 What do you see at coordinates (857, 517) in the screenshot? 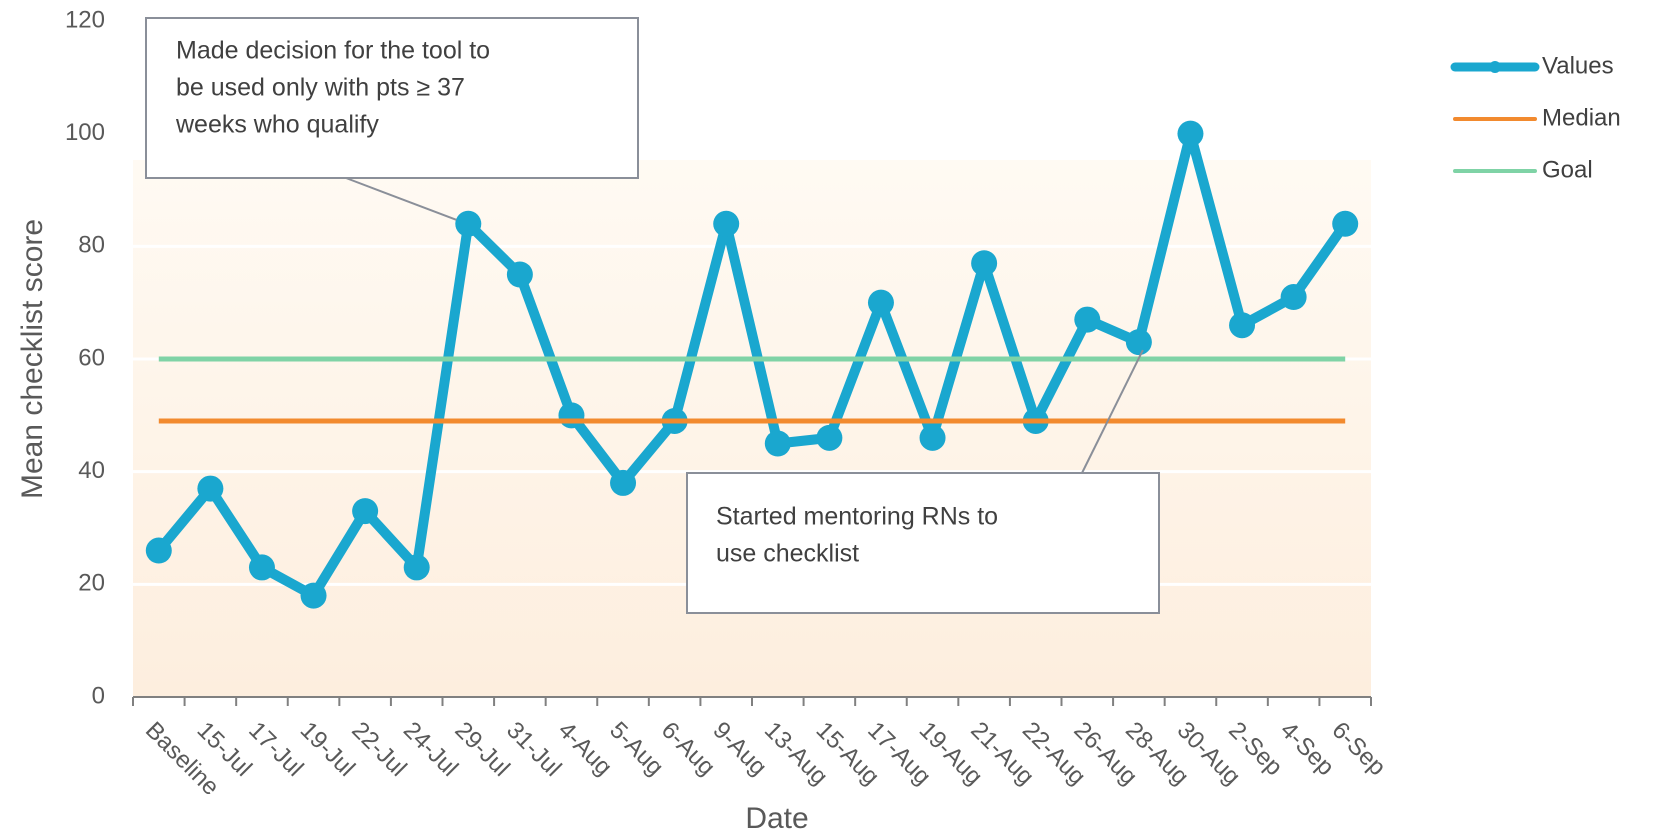
I see `annotation-text: Started mentoring RNs to` at bounding box center [857, 517].